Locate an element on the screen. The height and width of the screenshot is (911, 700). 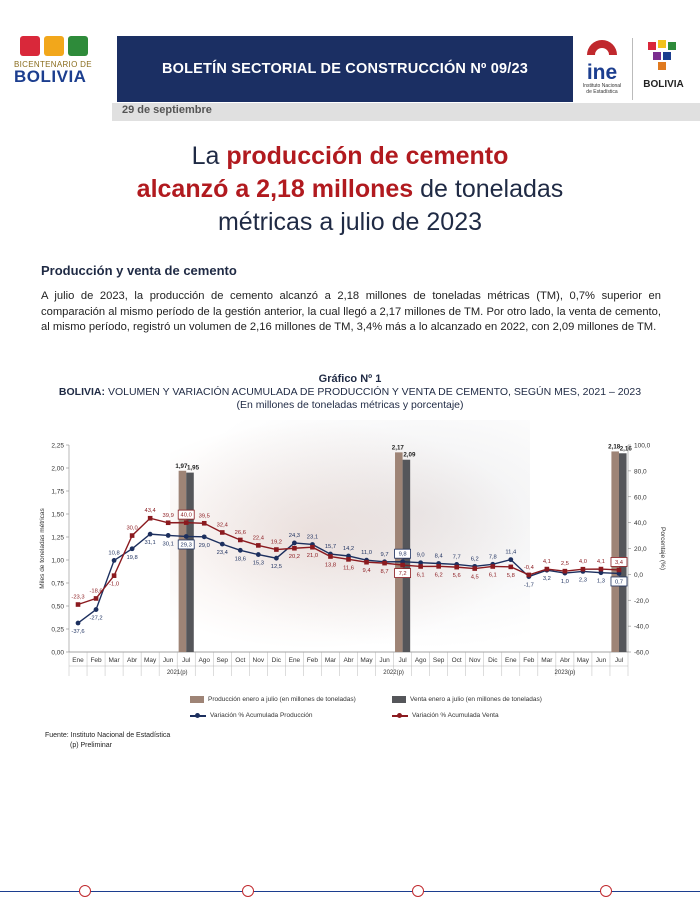
headline-part5: métricas a julio de 2023 is located at coordinates (350, 222).